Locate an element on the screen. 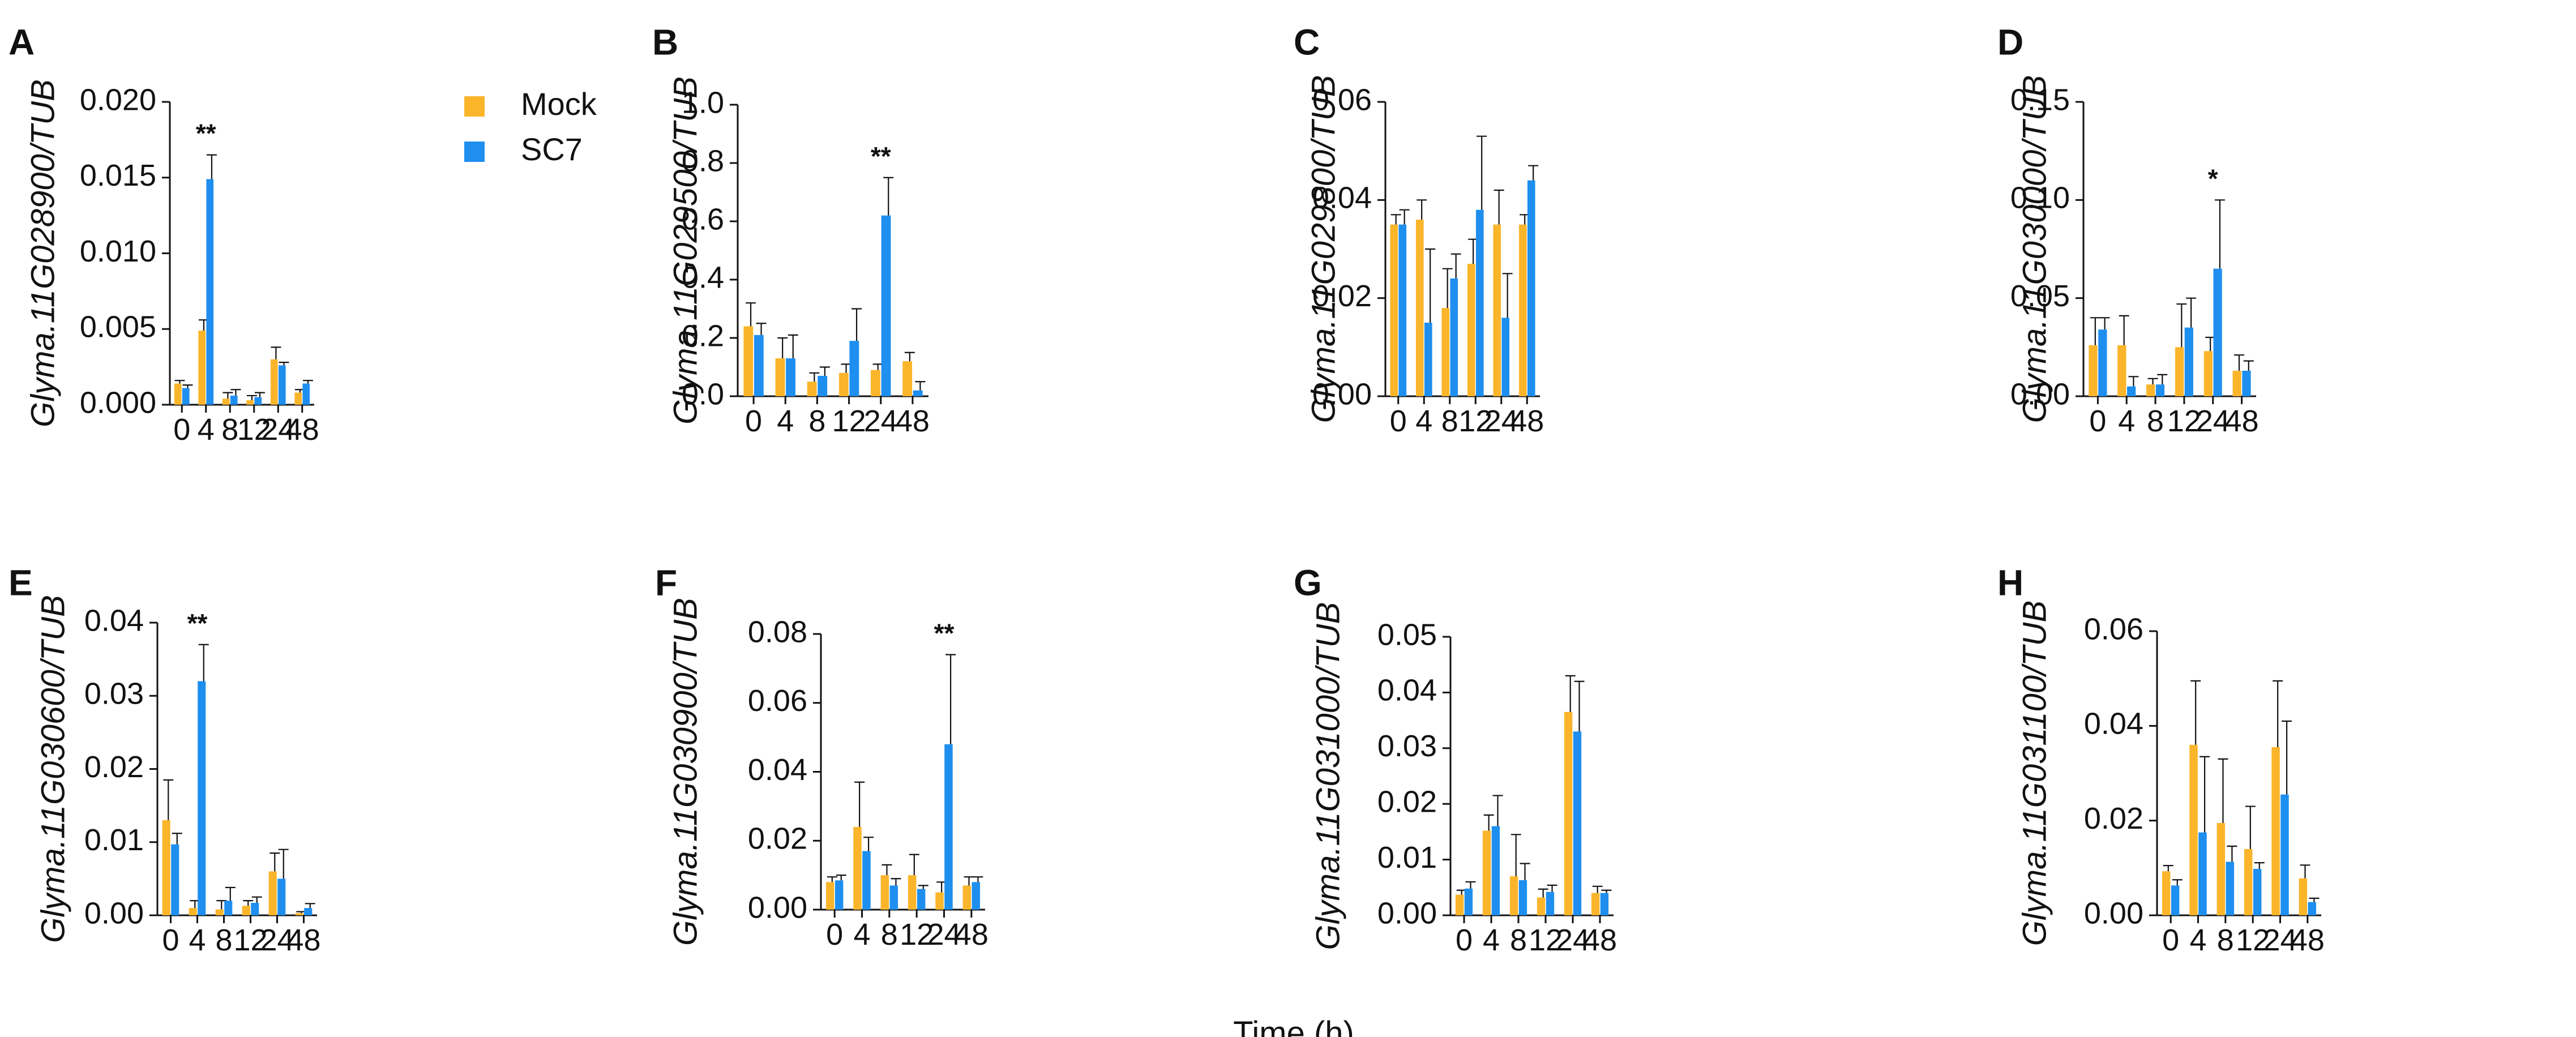  y-tick-label: 0.03 is located at coordinates (1407, 746).